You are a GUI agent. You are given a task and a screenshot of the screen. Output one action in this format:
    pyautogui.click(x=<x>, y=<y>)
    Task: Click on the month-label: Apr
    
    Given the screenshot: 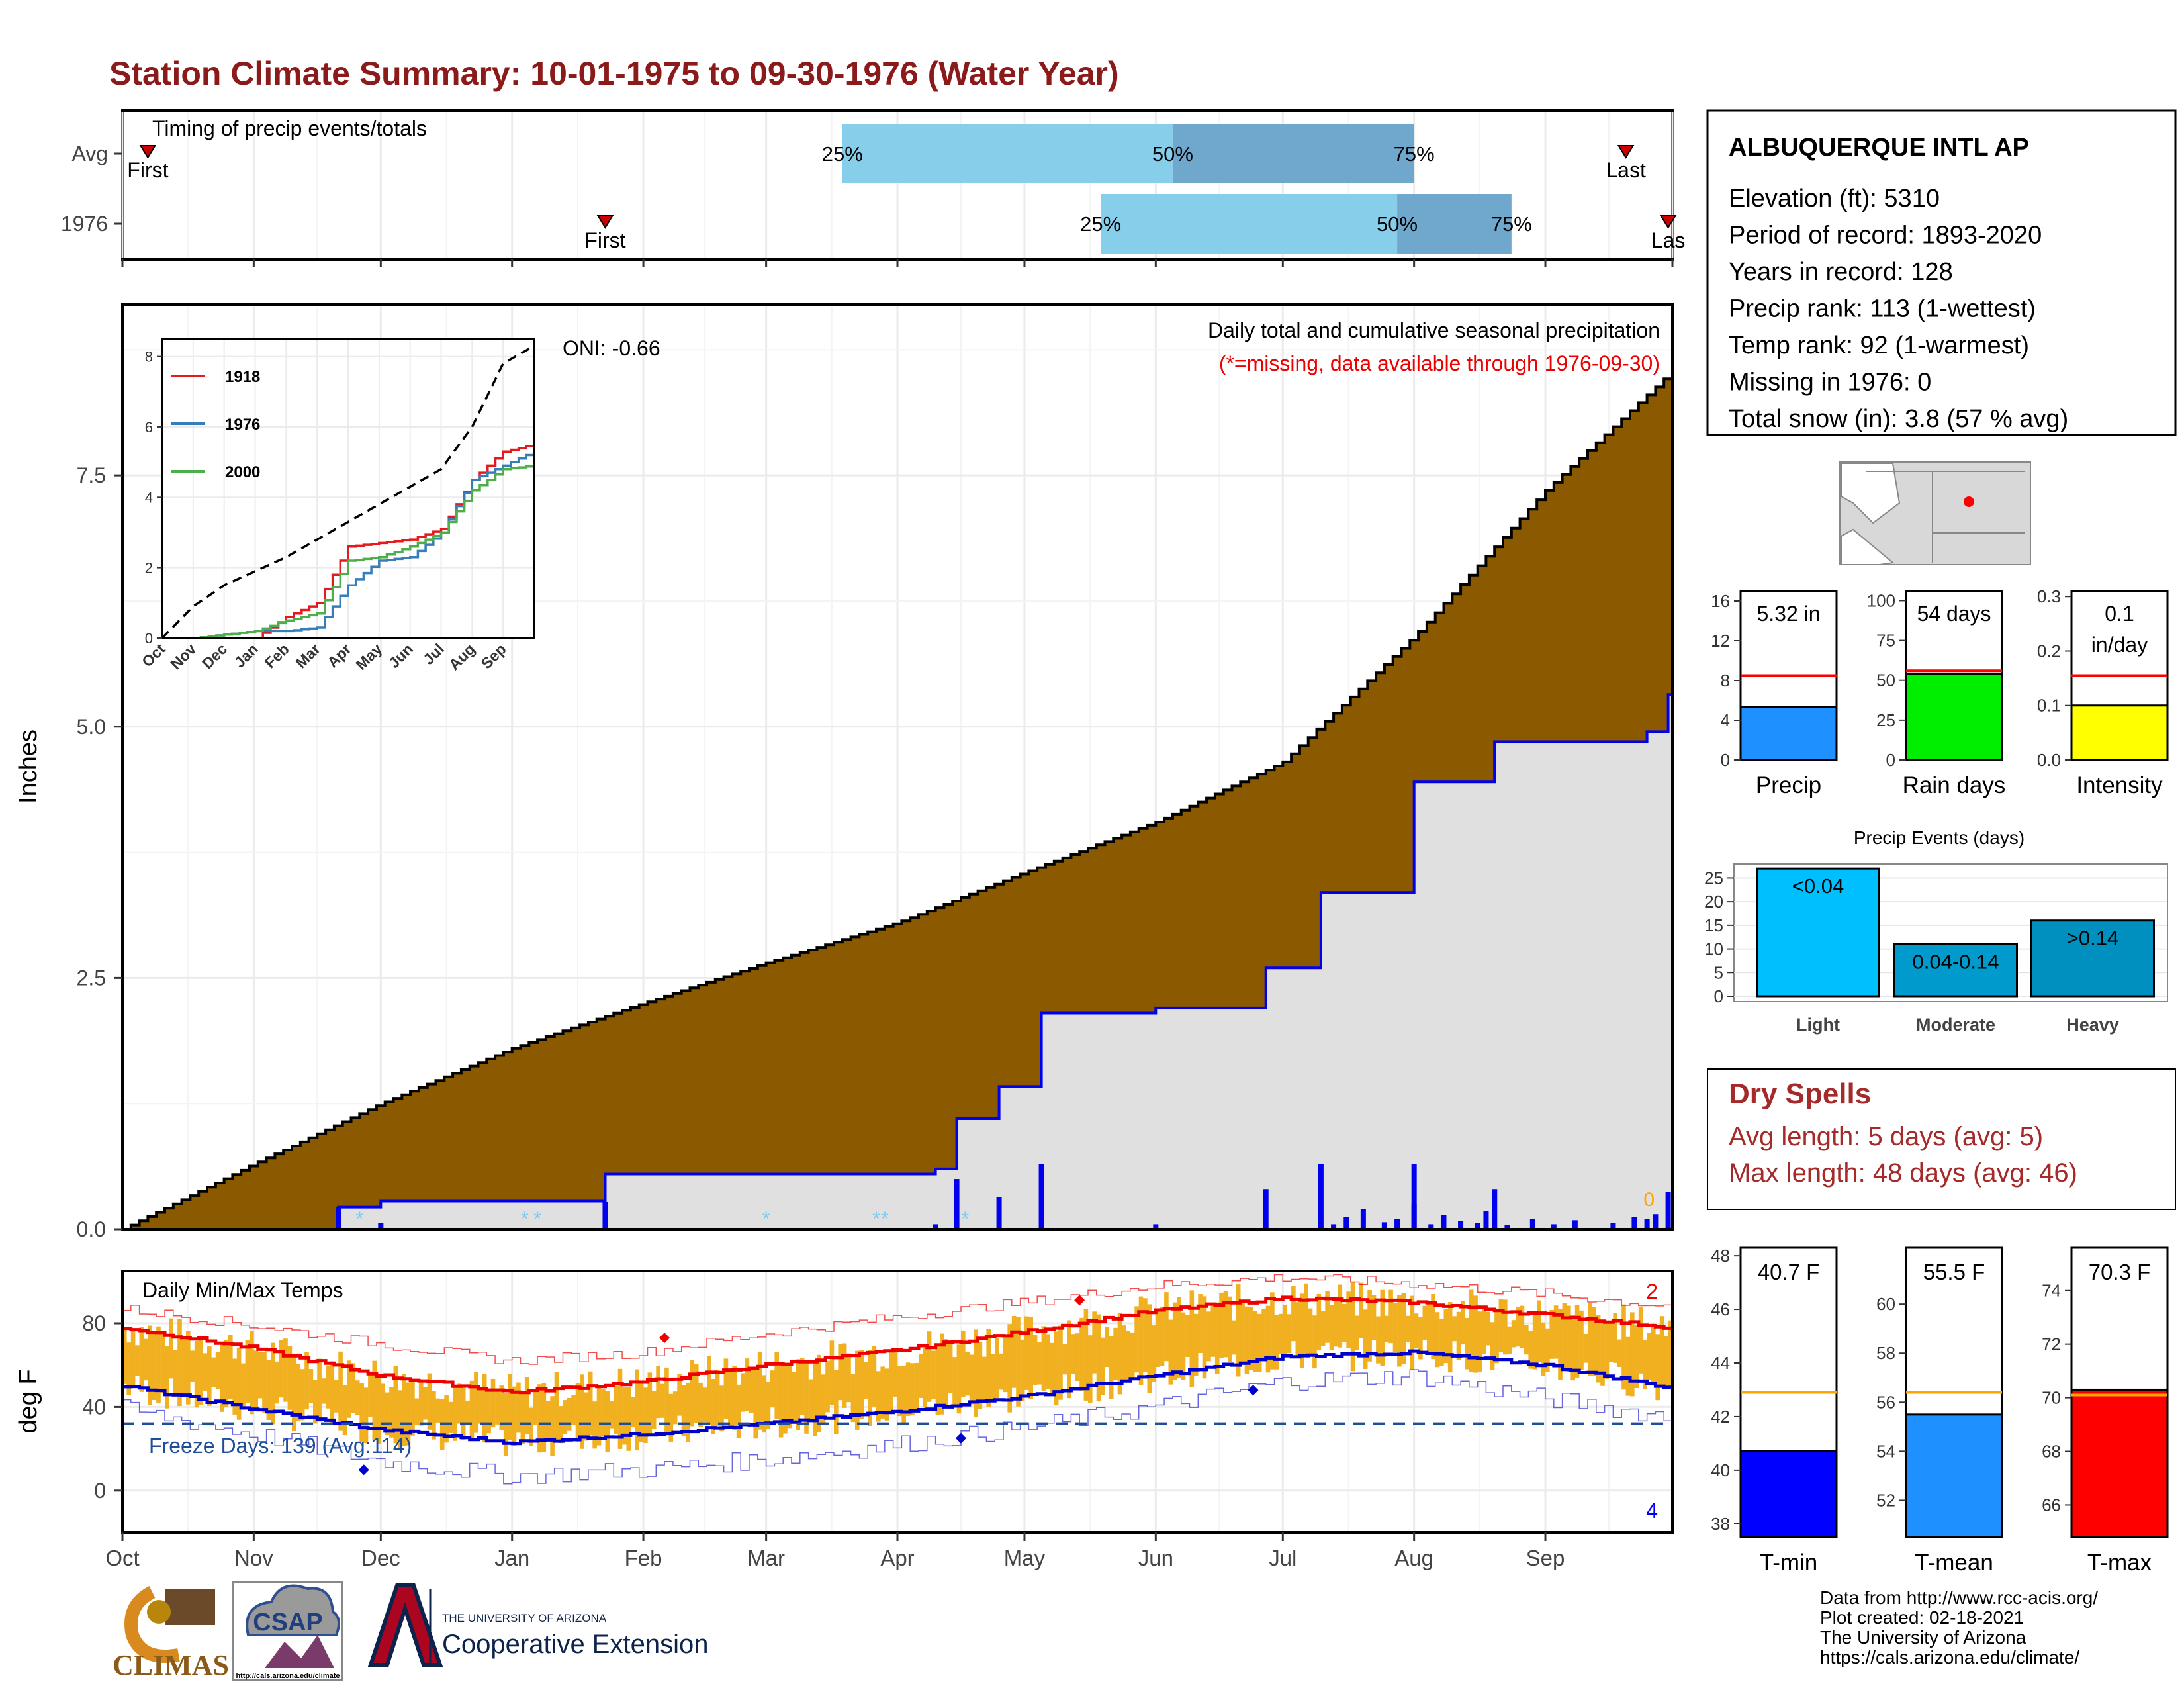 What is the action you would take?
    pyautogui.click(x=897, y=1558)
    